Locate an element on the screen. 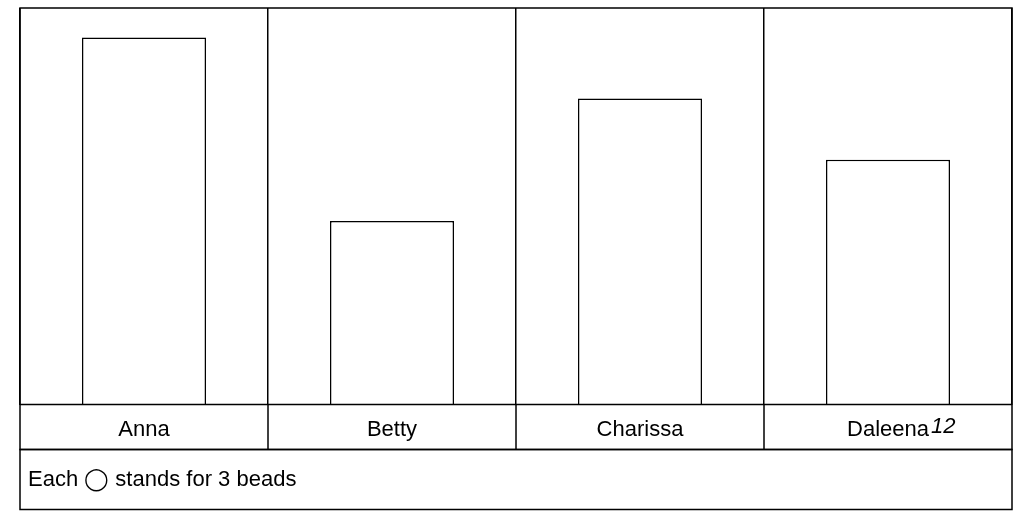 Image resolution: width=1032 pixels, height=515 pixels. x-tick-label: Betty is located at coordinates (392, 428).